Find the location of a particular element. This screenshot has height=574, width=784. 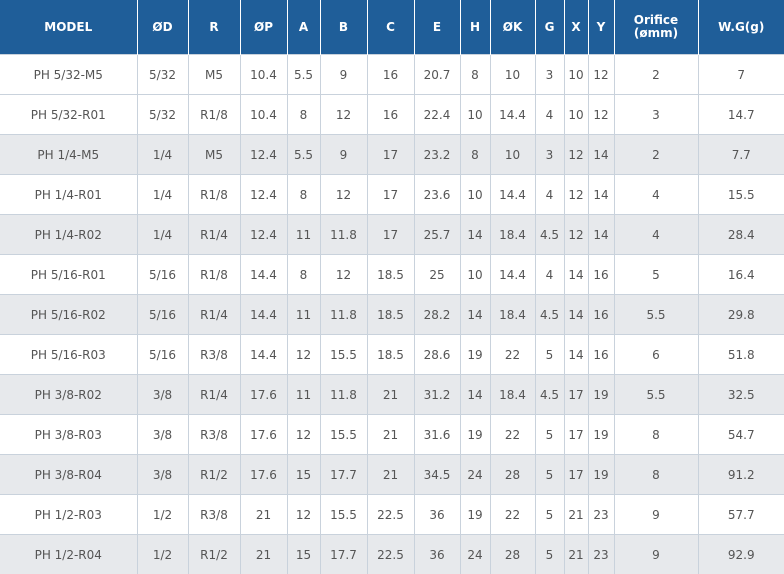

cell-x: 12 is located at coordinates (576, 195).